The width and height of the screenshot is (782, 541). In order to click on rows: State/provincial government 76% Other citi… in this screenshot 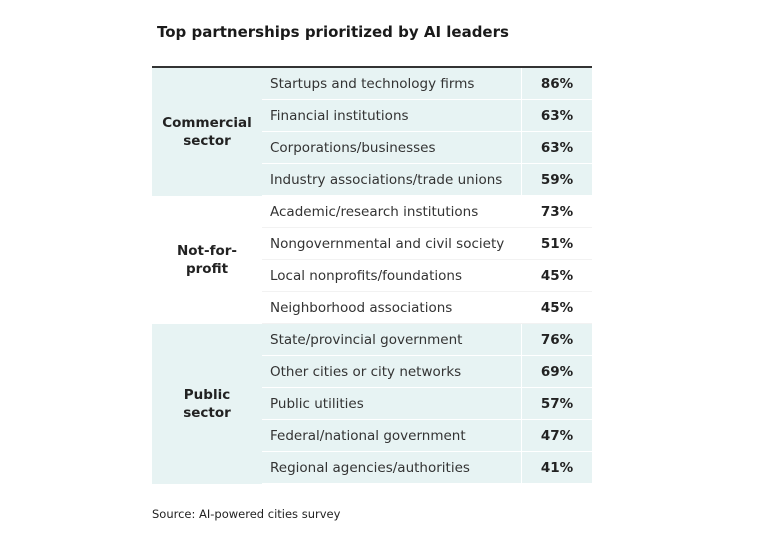, I will do `click(427, 404)`.